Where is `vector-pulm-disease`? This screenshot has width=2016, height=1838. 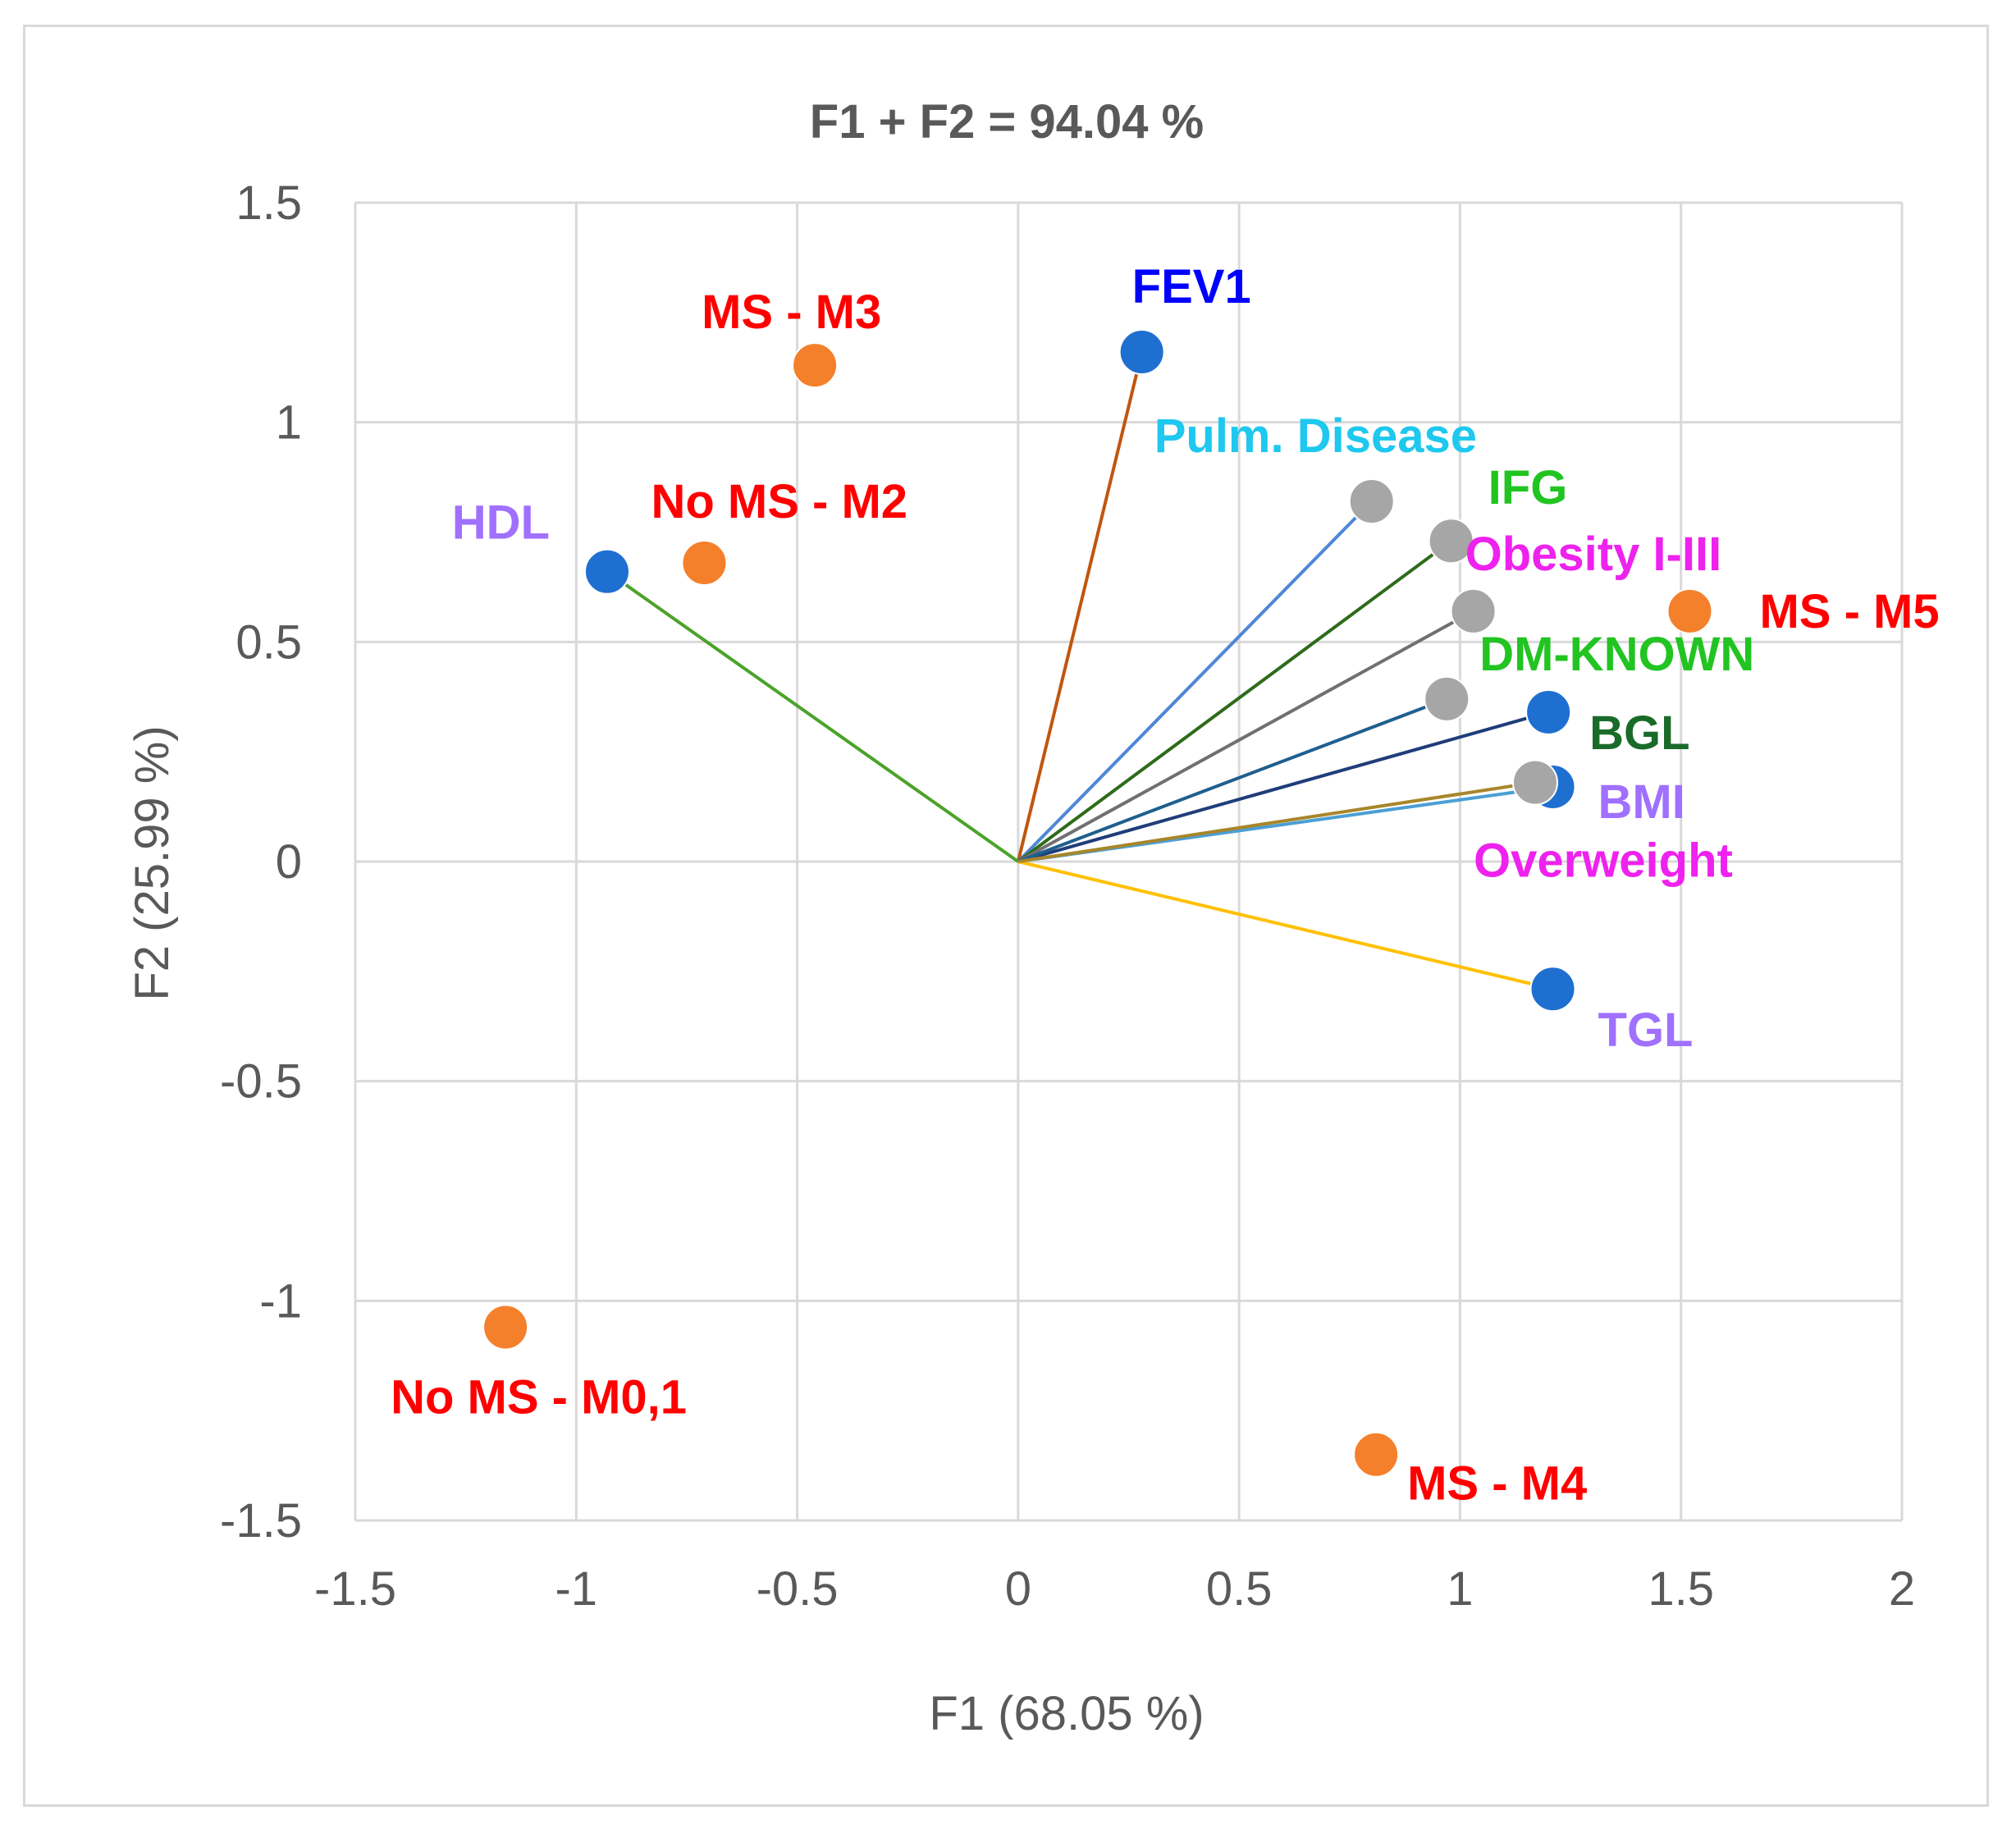
vector-pulm-disease is located at coordinates (1195, 681).